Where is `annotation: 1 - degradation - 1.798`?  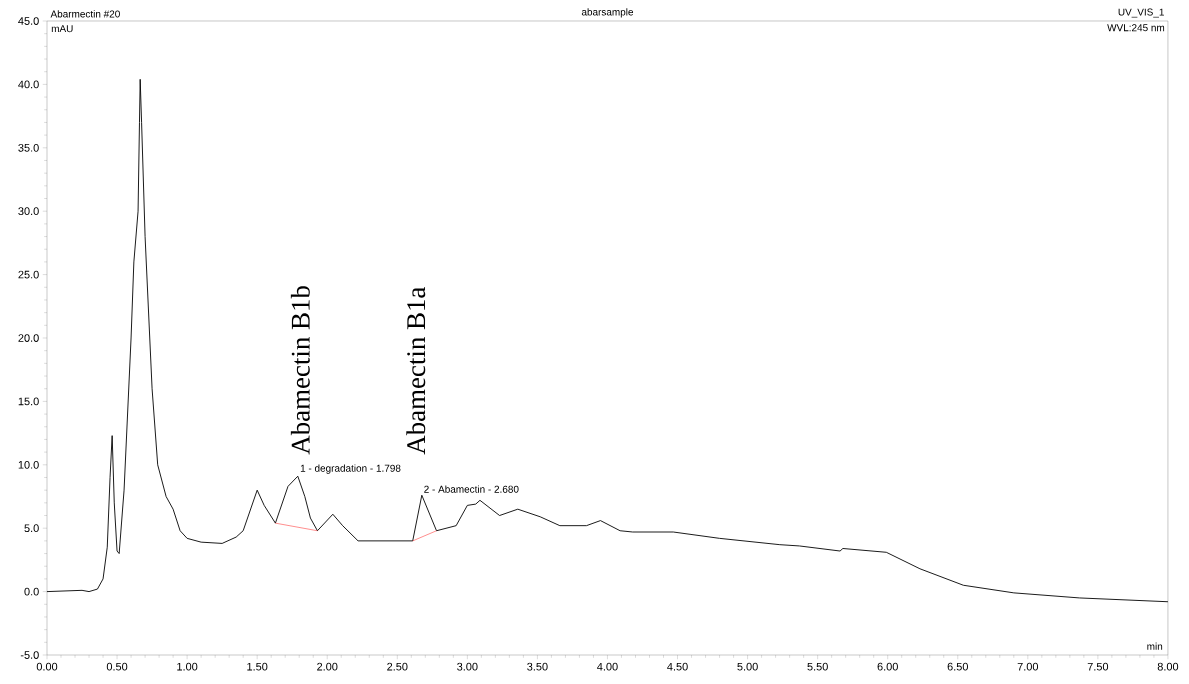
annotation: 1 - degradation - 1.798 is located at coordinates (350, 469).